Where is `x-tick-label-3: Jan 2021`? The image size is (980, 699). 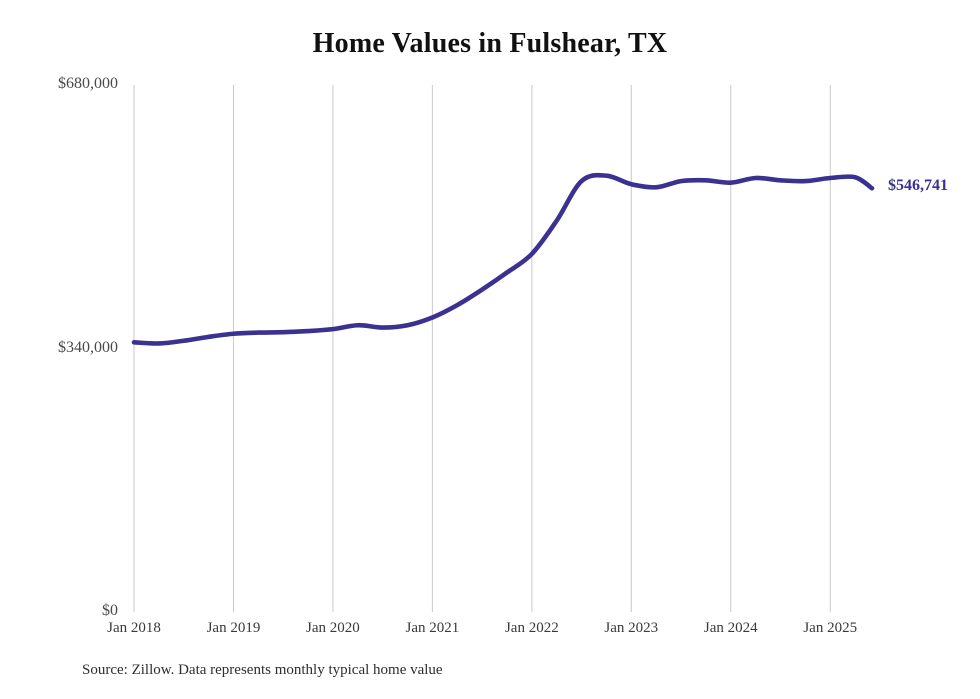 x-tick-label-3: Jan 2021 is located at coordinates (432, 628).